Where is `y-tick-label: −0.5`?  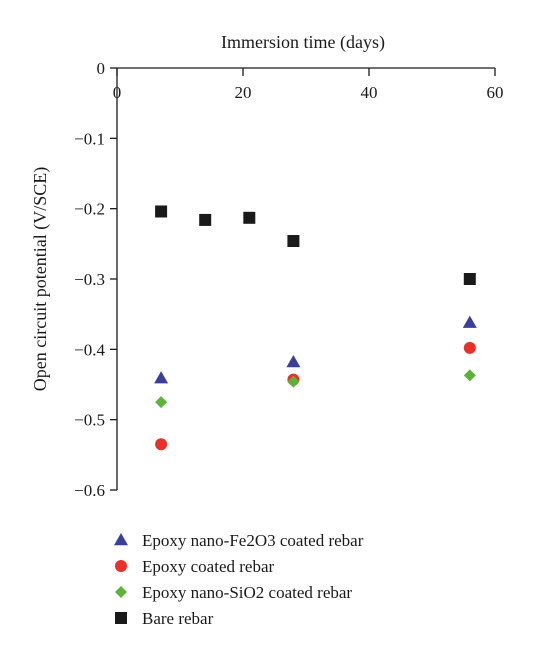 y-tick-label: −0.5 is located at coordinates (89, 420).